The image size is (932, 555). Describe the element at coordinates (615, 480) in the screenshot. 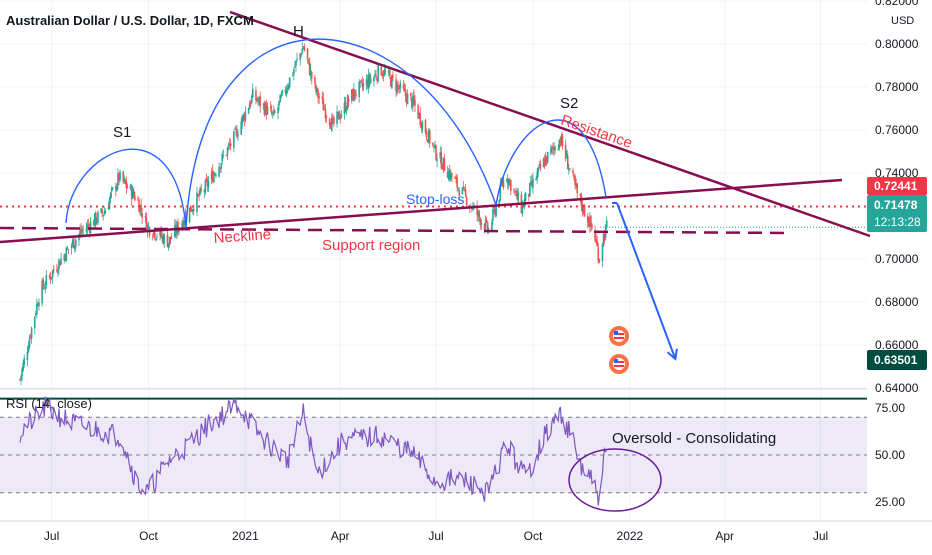

I see `oversold-ellipse` at that location.